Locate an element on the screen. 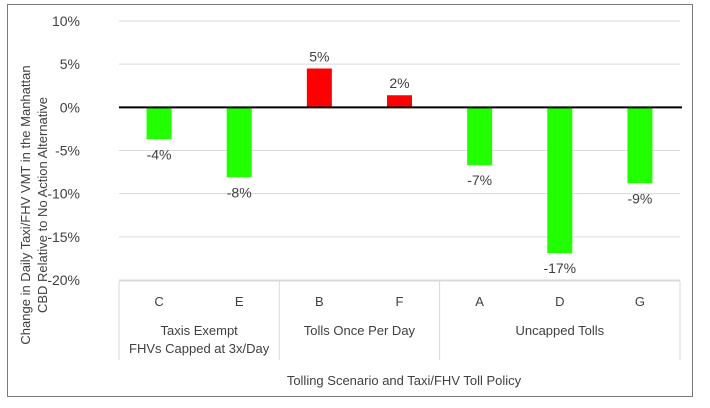 This screenshot has width=710, height=408. y-tick-labels: 10% 5% 0% -5% -10% -15% -20% is located at coordinates (63, 150).